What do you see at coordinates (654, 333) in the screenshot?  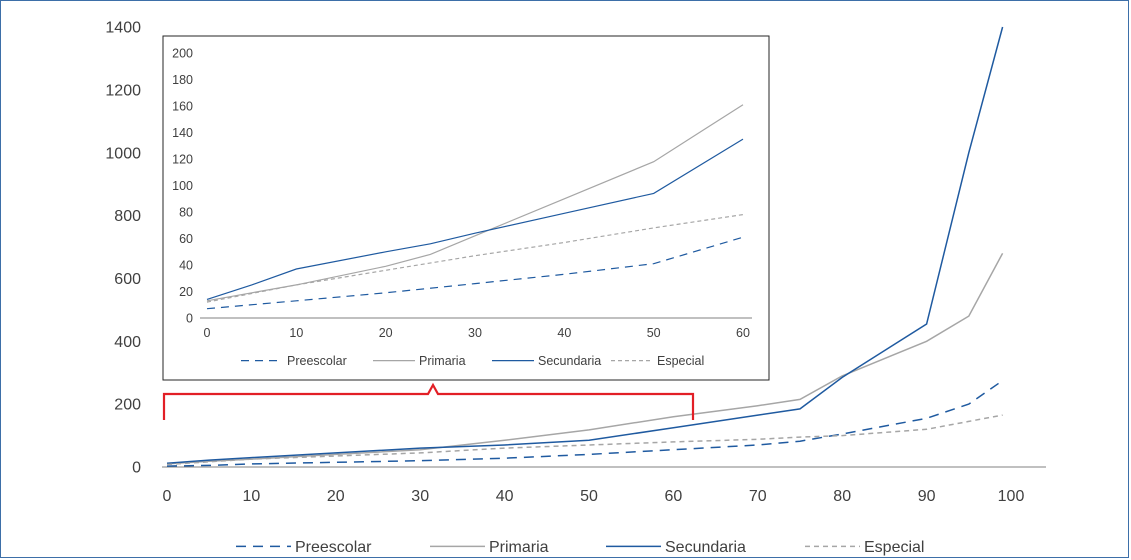 I see `inset-x-tick-label: 50` at bounding box center [654, 333].